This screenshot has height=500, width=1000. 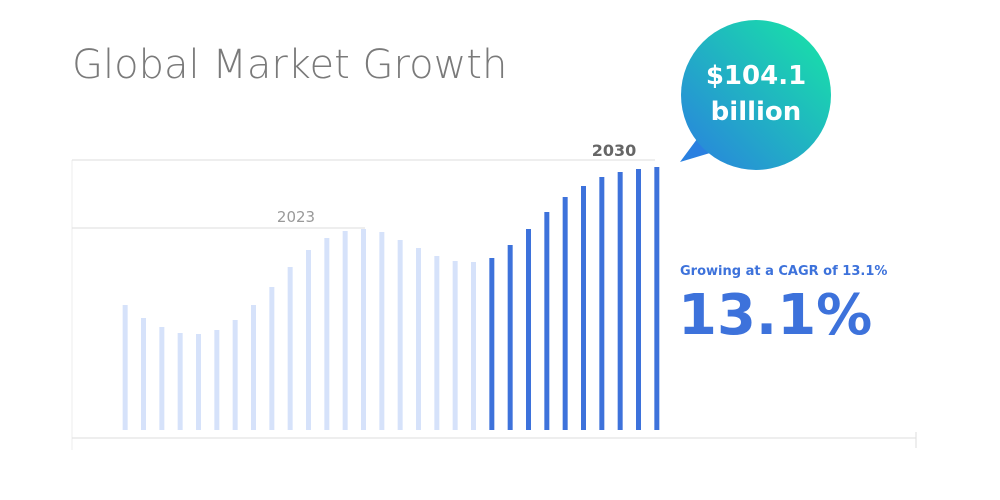 What do you see at coordinates (783, 271) in the screenshot?
I see `cagr-caption: Growing at a CAGR of 13.1%` at bounding box center [783, 271].